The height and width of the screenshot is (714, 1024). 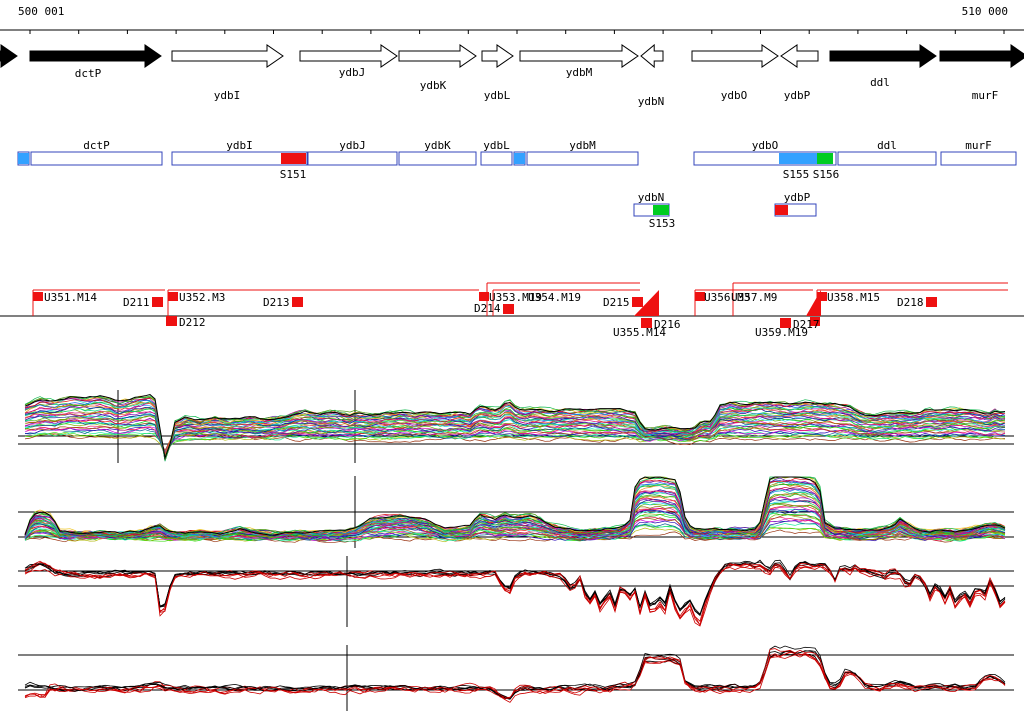 What do you see at coordinates (781, 332) in the screenshot?
I see `upshift-label-U359.M19: U359.M19` at bounding box center [781, 332].